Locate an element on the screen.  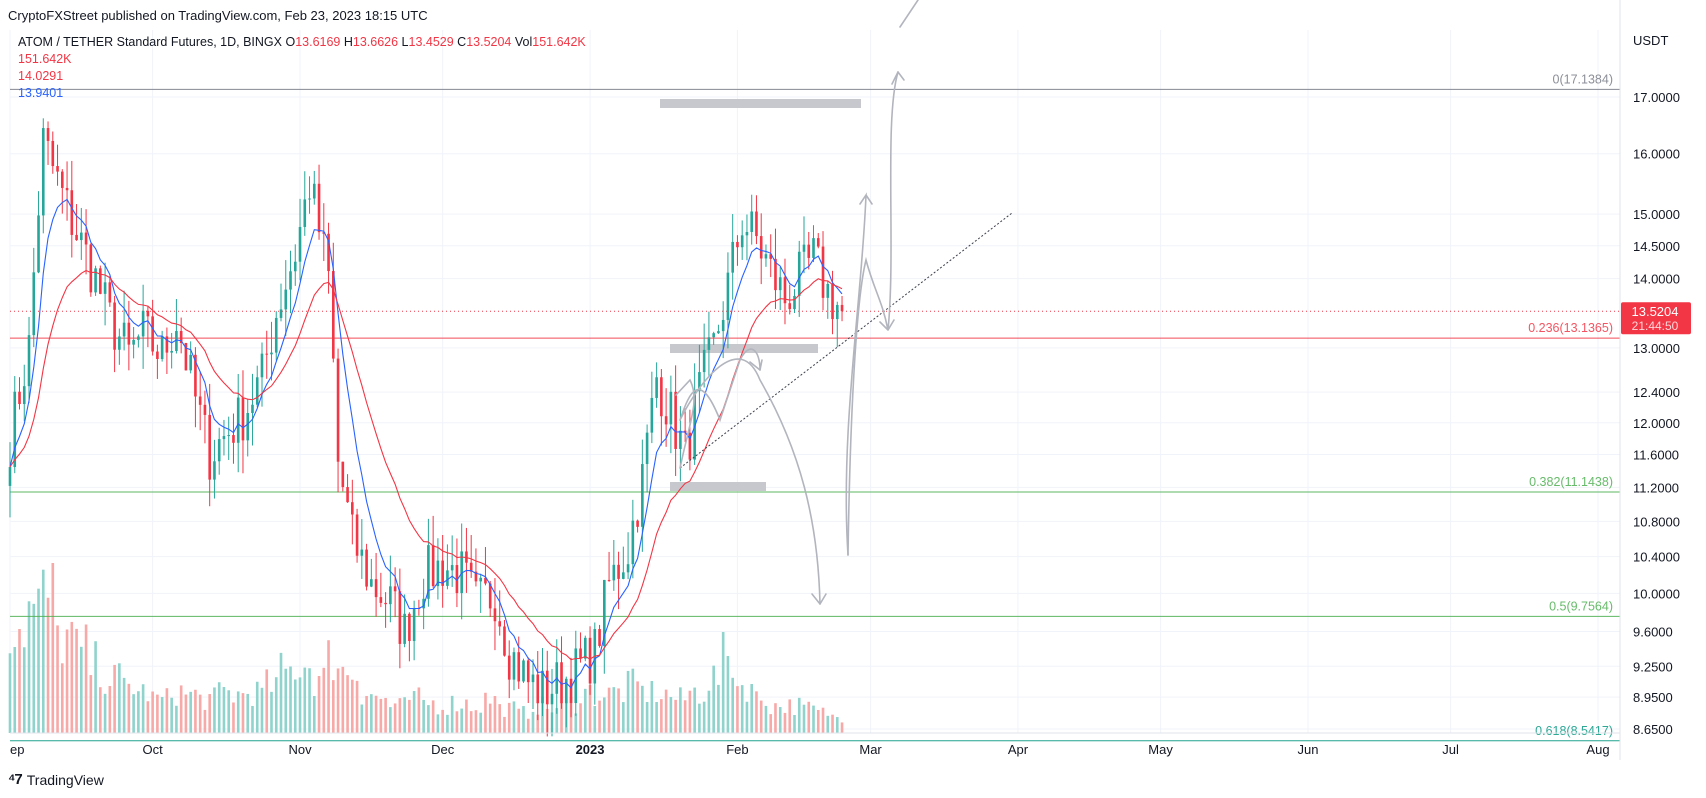
price-axis-label: 17.0000 is located at coordinates (1656, 97).